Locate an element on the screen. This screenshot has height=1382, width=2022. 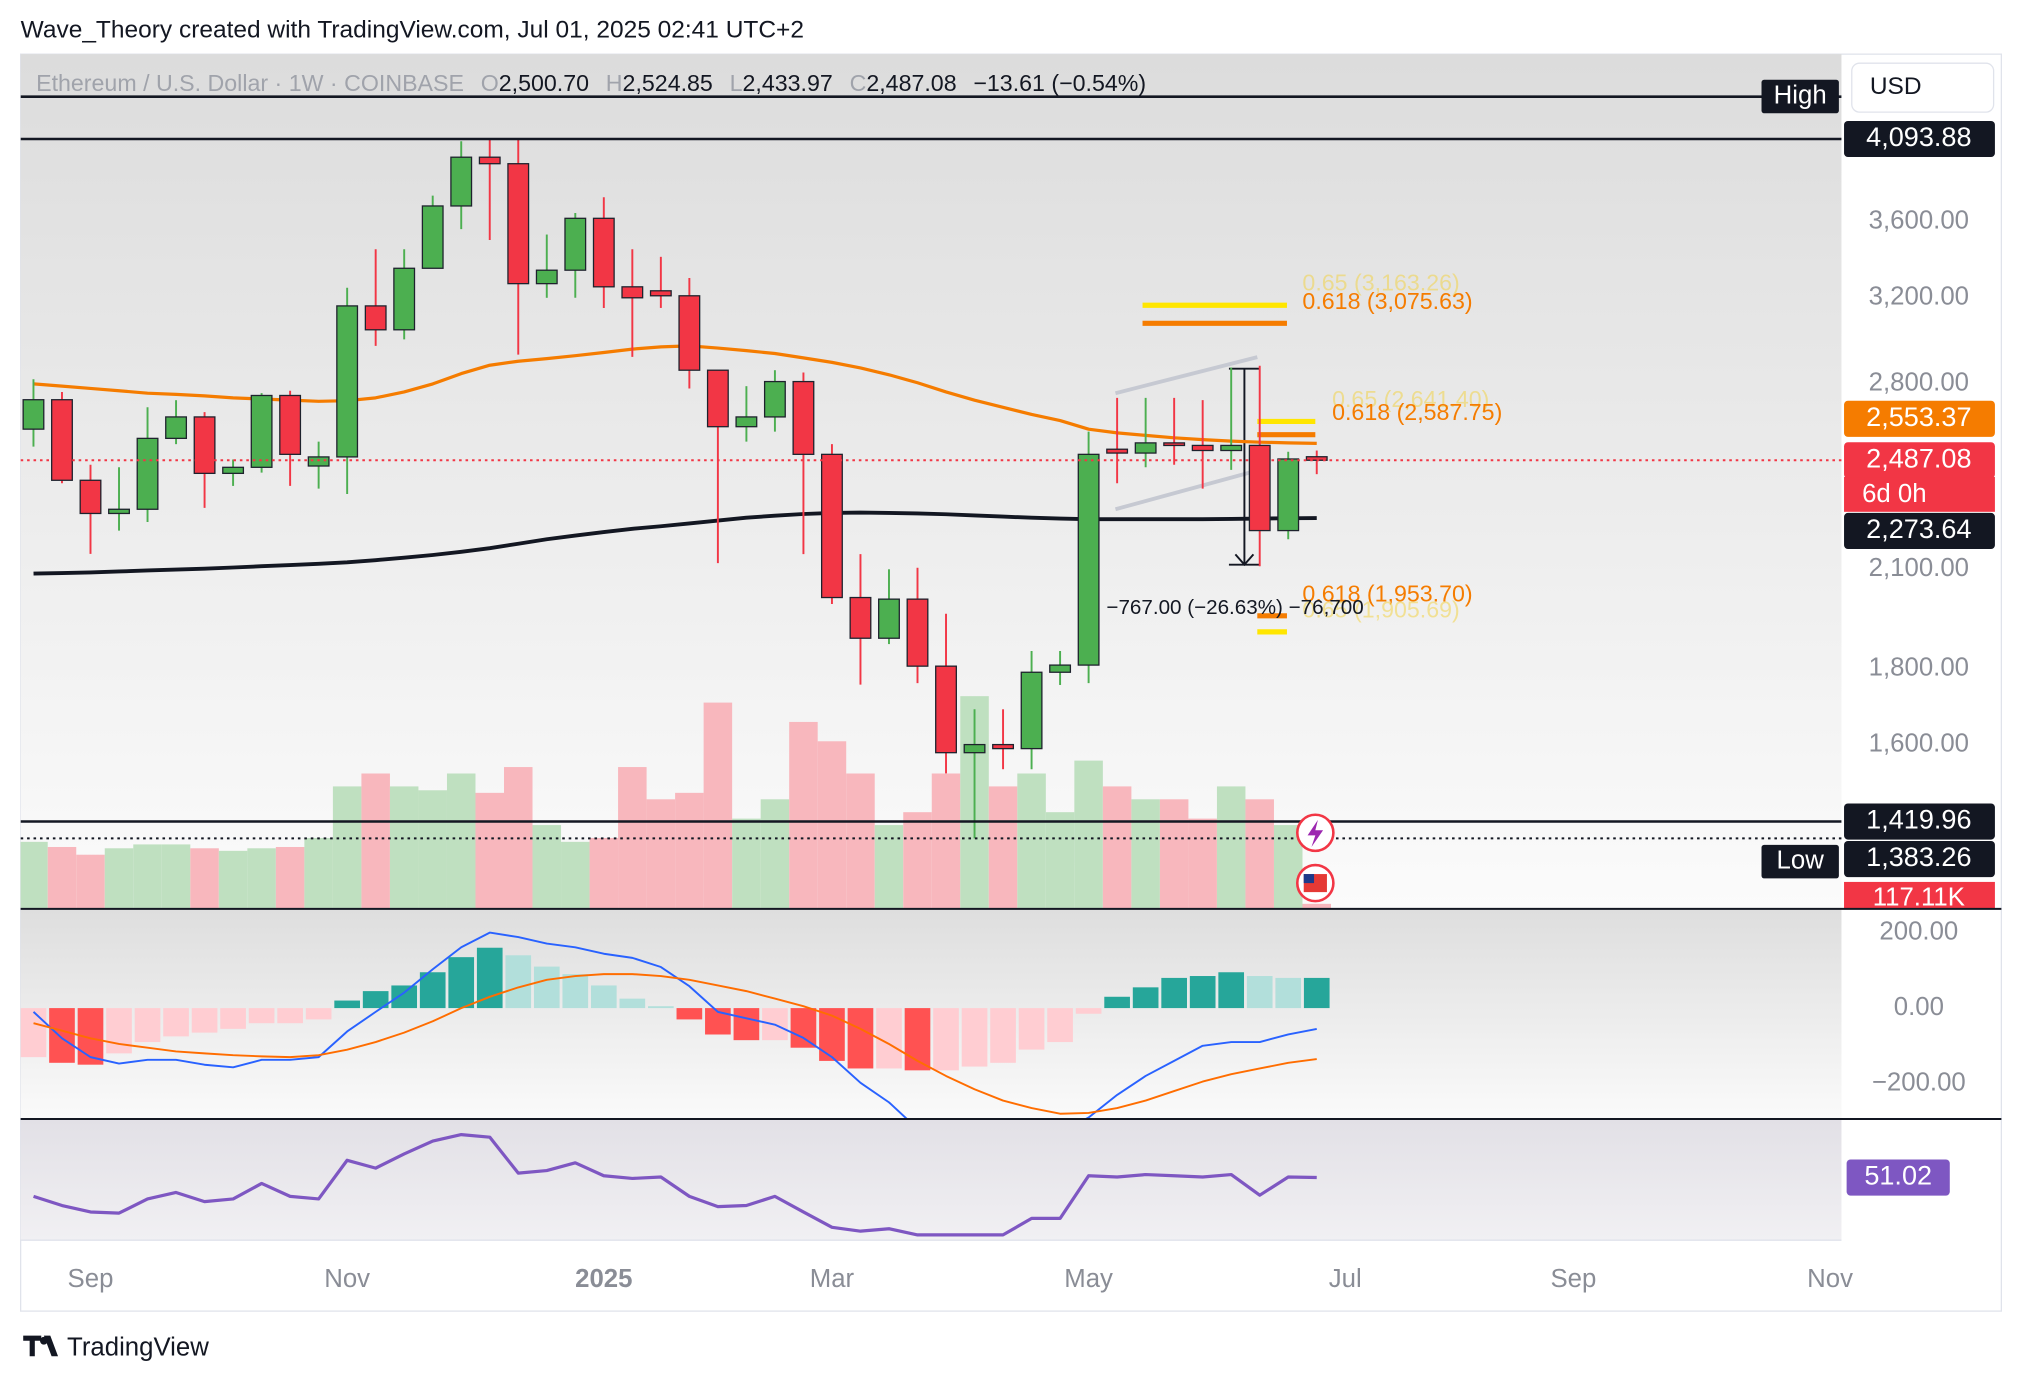
price-tag-label: 2,487.08 is located at coordinates (1918, 457).